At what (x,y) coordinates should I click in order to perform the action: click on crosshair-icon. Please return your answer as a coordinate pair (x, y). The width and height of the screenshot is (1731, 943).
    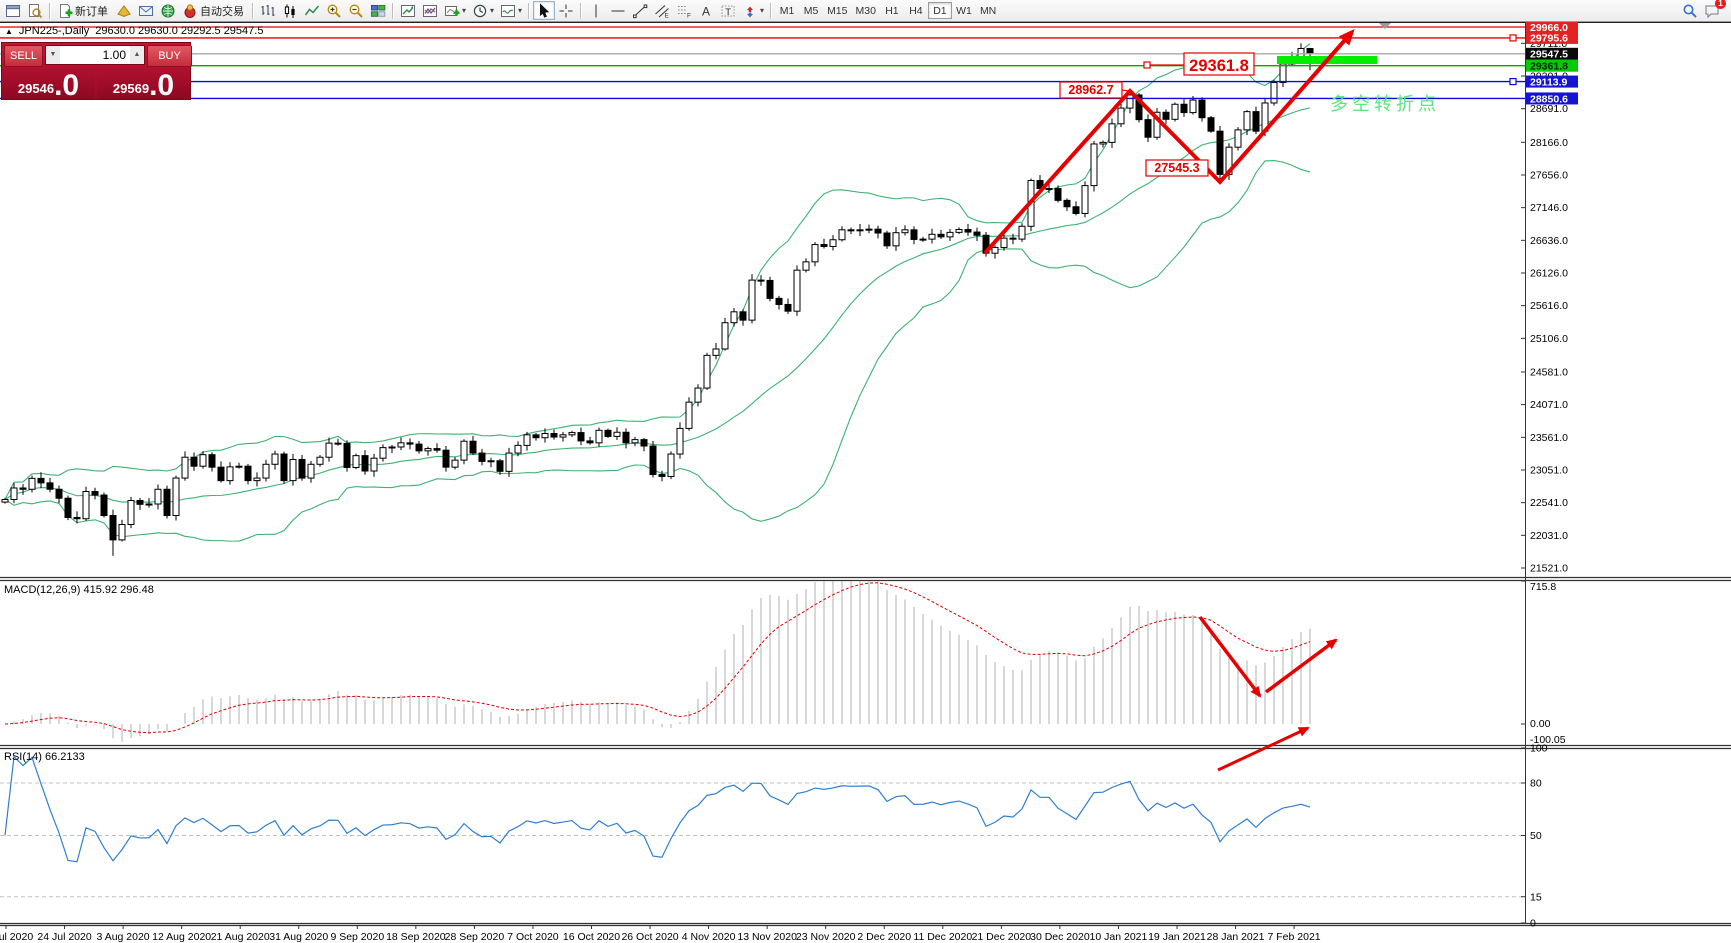
    Looking at the image, I should click on (566, 11).